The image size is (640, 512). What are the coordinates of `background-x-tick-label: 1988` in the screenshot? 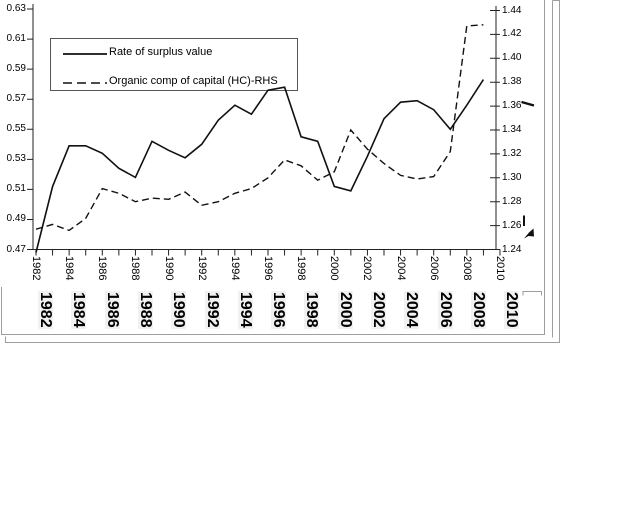 It's located at (145, 310).